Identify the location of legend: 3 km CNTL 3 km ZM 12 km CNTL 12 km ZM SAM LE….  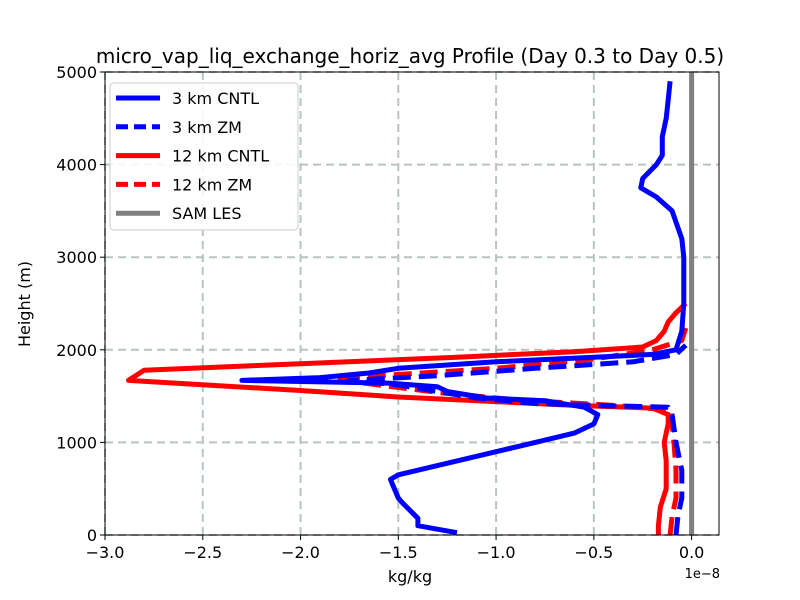
(204, 156).